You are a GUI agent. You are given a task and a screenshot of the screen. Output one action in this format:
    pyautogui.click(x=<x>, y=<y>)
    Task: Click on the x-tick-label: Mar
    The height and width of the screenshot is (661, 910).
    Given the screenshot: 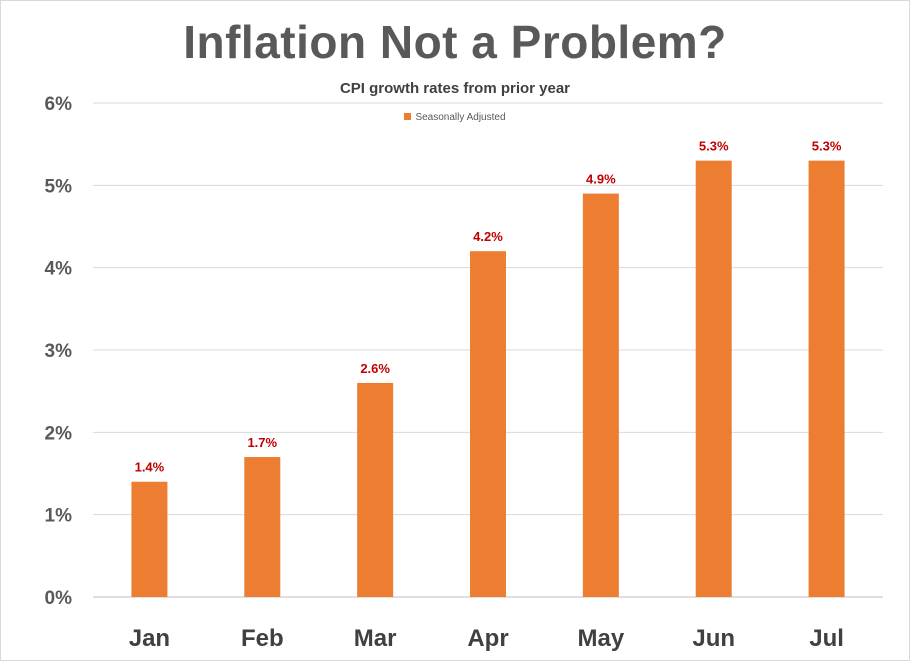 What is the action you would take?
    pyautogui.click(x=375, y=638)
    